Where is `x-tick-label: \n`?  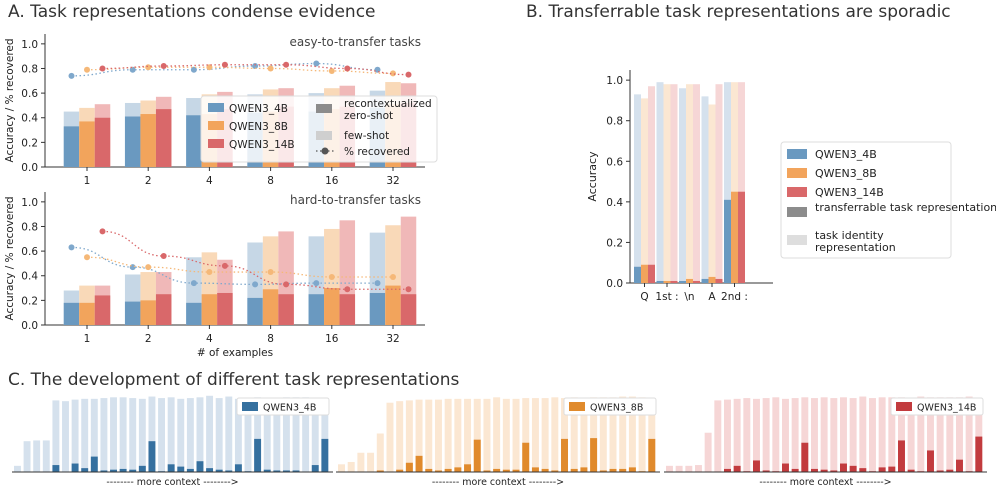 x-tick-label: \n is located at coordinates (689, 297).